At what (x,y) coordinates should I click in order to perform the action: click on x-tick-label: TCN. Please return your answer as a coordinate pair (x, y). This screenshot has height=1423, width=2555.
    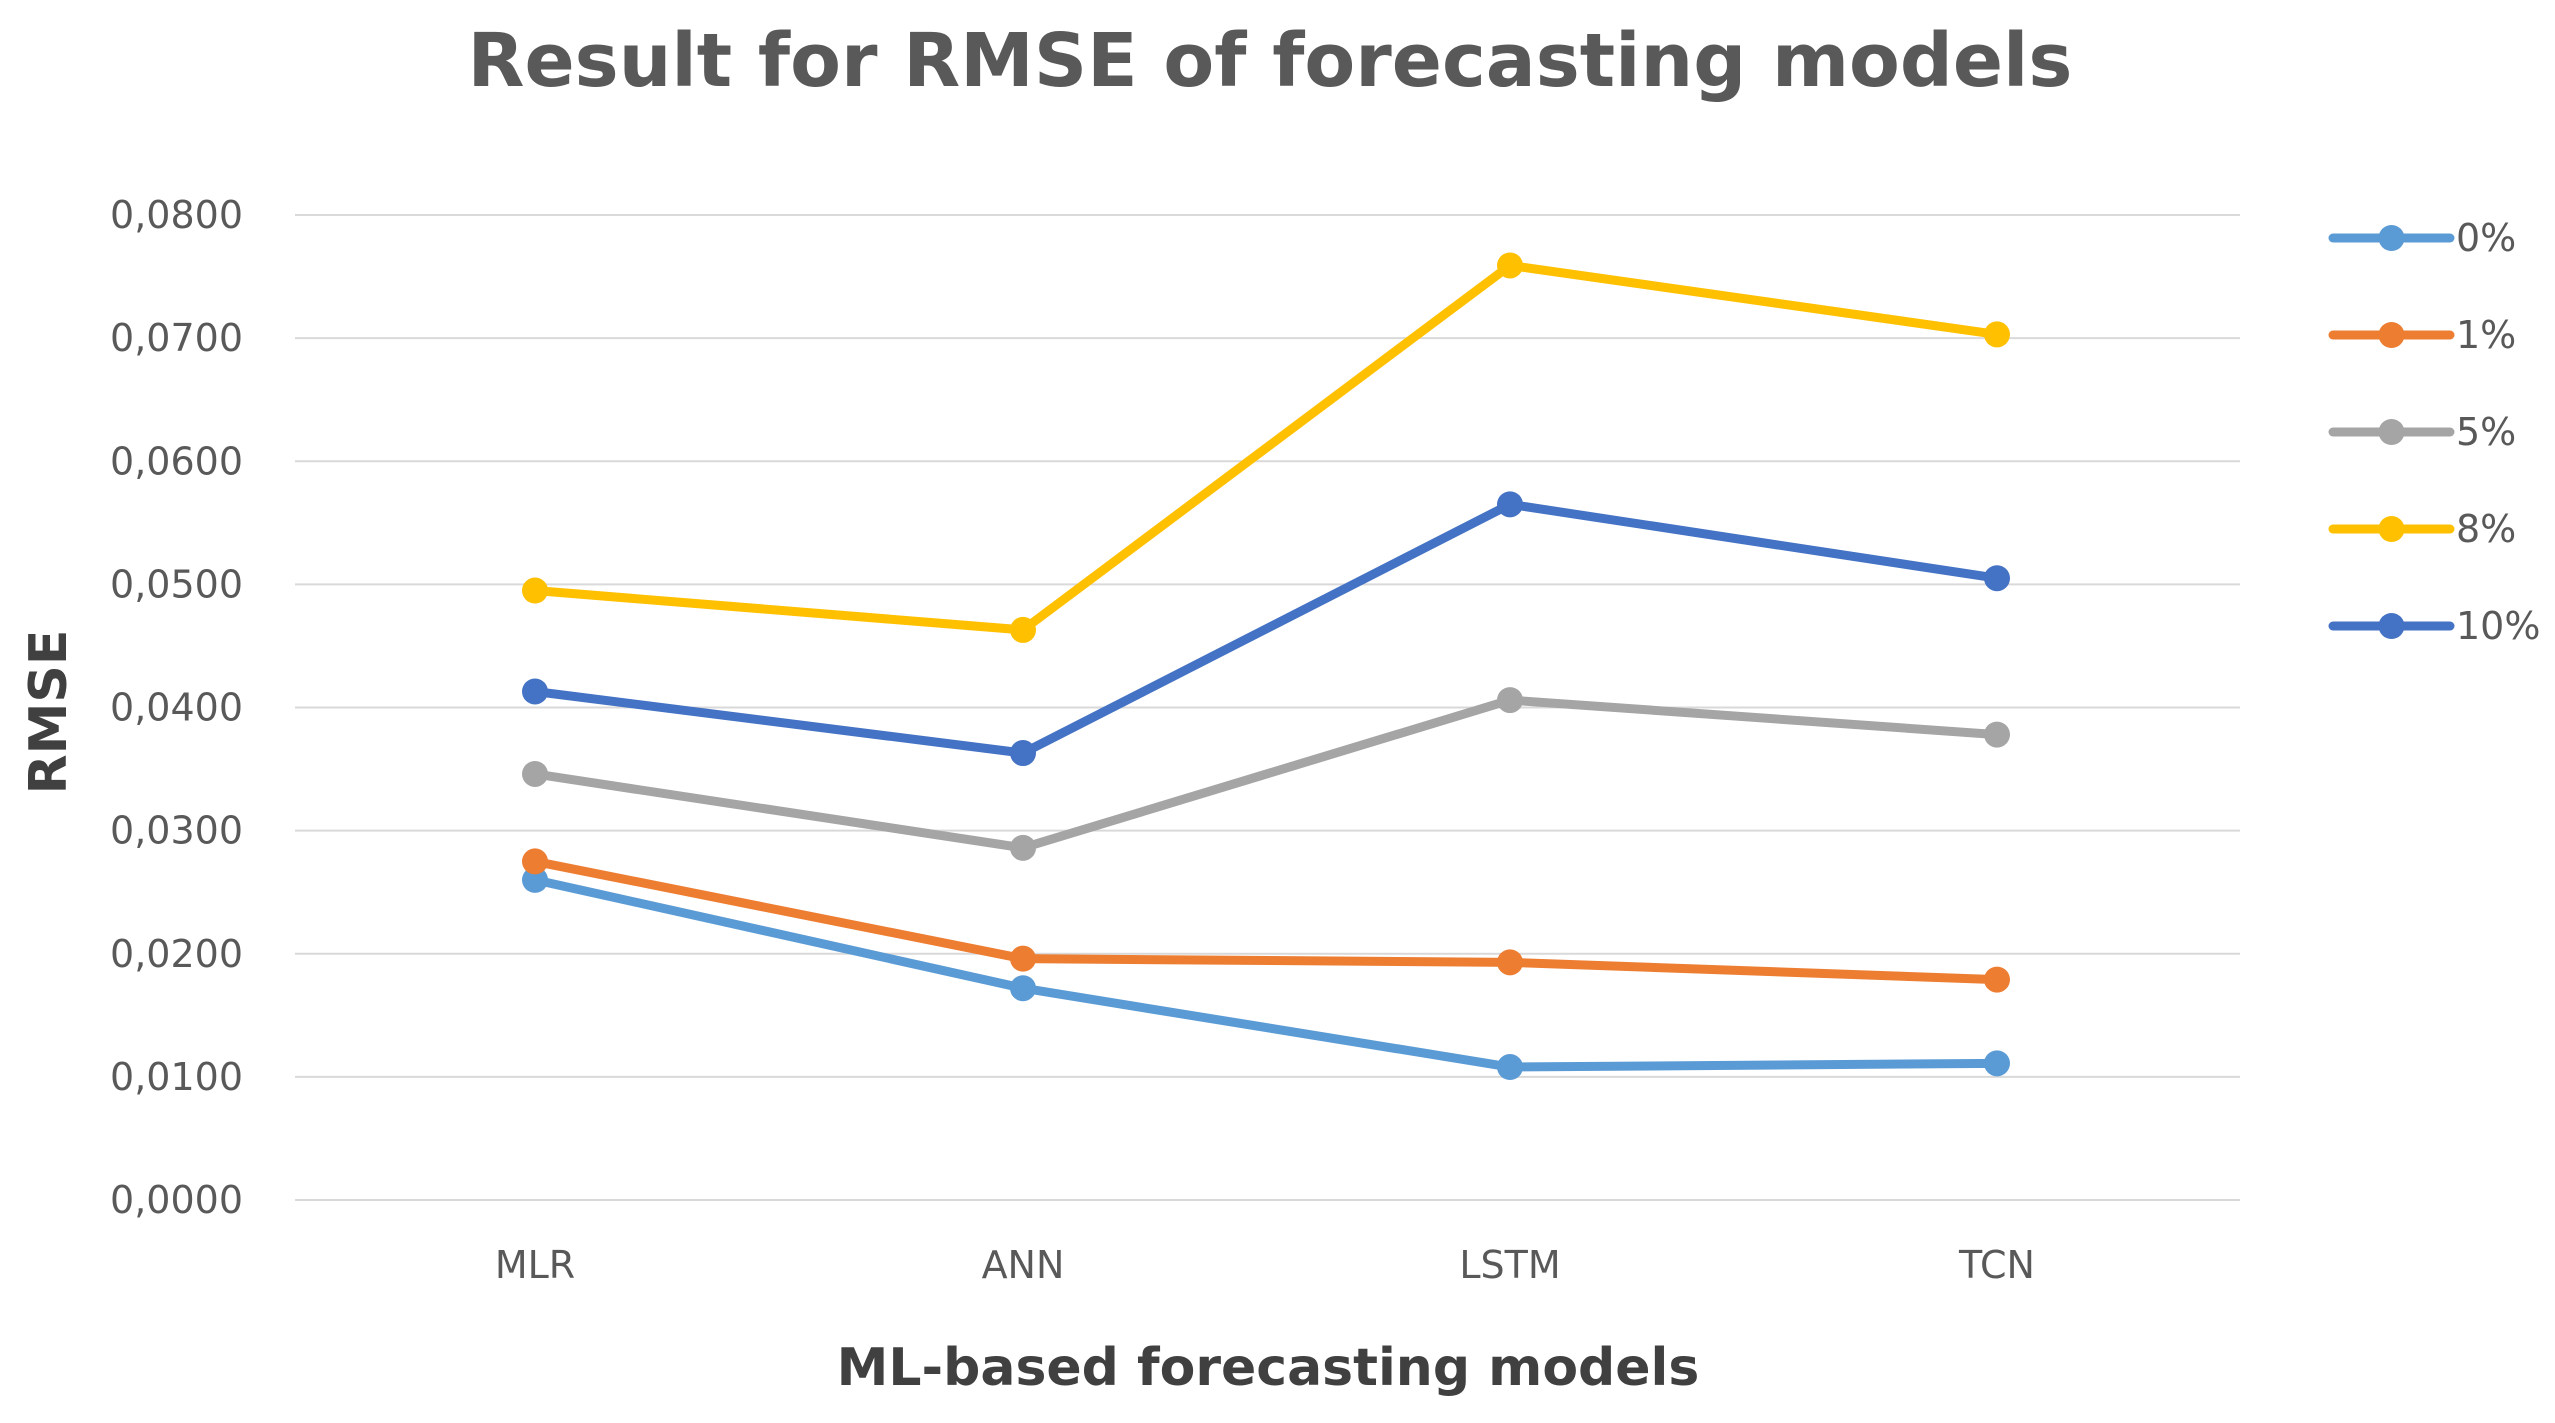
    Looking at the image, I should click on (1996, 1265).